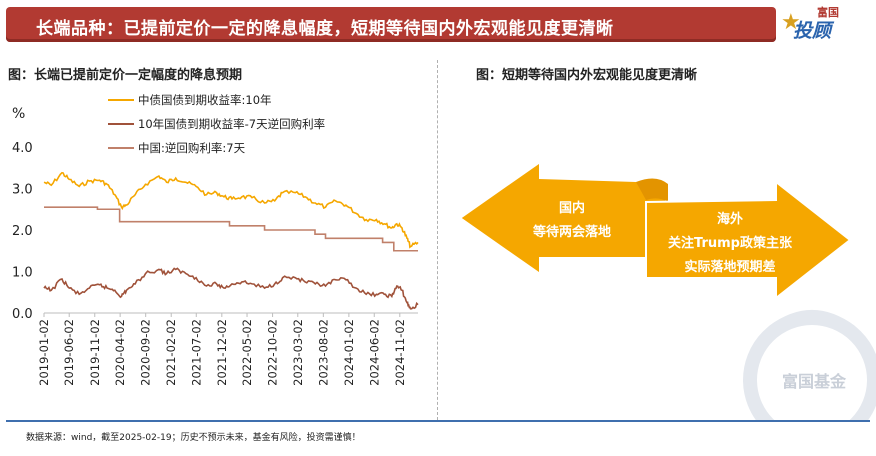  I want to click on overseas-arrow, so click(748, 239).